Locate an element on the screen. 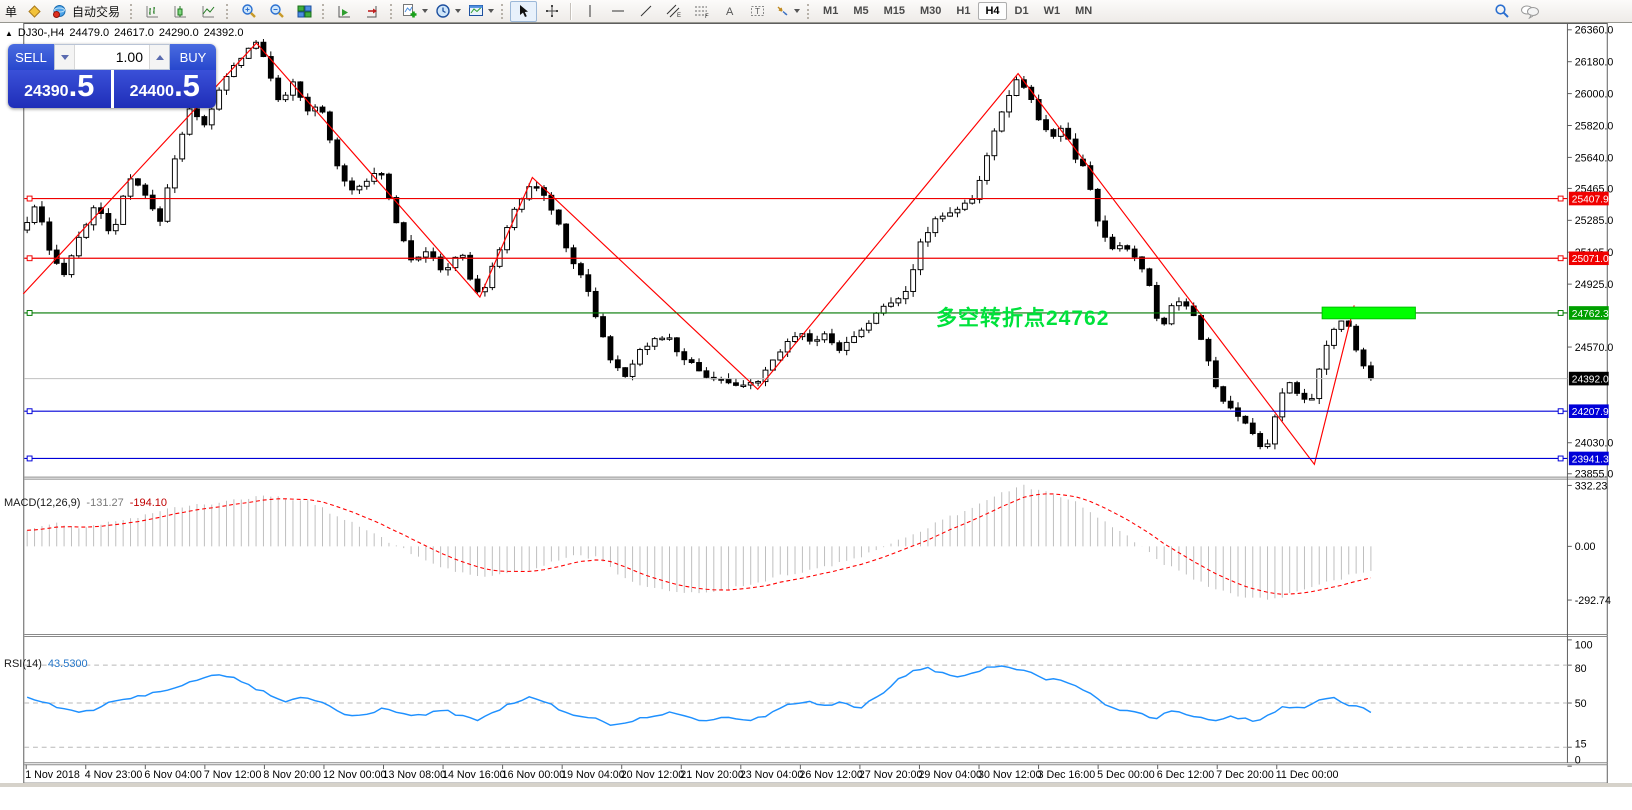 The height and width of the screenshot is (810, 1632). svg-text: 3 Dec 16:00 is located at coordinates (1067, 775).